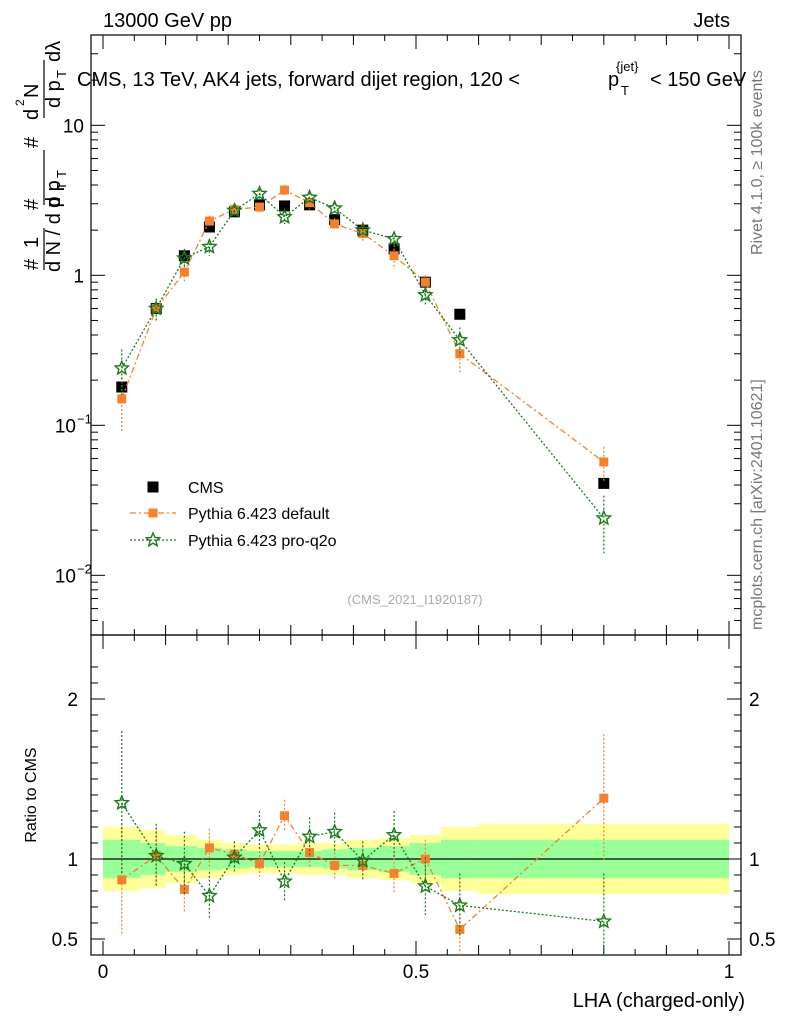 This screenshot has height=1024, width=786. Describe the element at coordinates (72, 700) in the screenshot. I see `ratio-tick-label: 2` at that location.